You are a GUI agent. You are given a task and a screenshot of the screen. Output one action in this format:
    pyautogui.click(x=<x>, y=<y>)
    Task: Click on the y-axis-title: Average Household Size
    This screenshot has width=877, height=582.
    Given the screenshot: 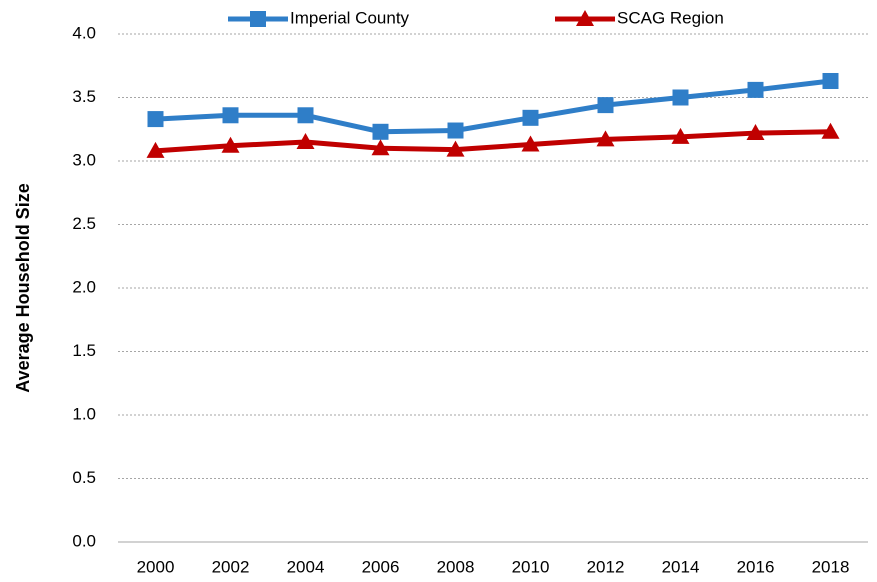 What is the action you would take?
    pyautogui.click(x=23, y=287)
    